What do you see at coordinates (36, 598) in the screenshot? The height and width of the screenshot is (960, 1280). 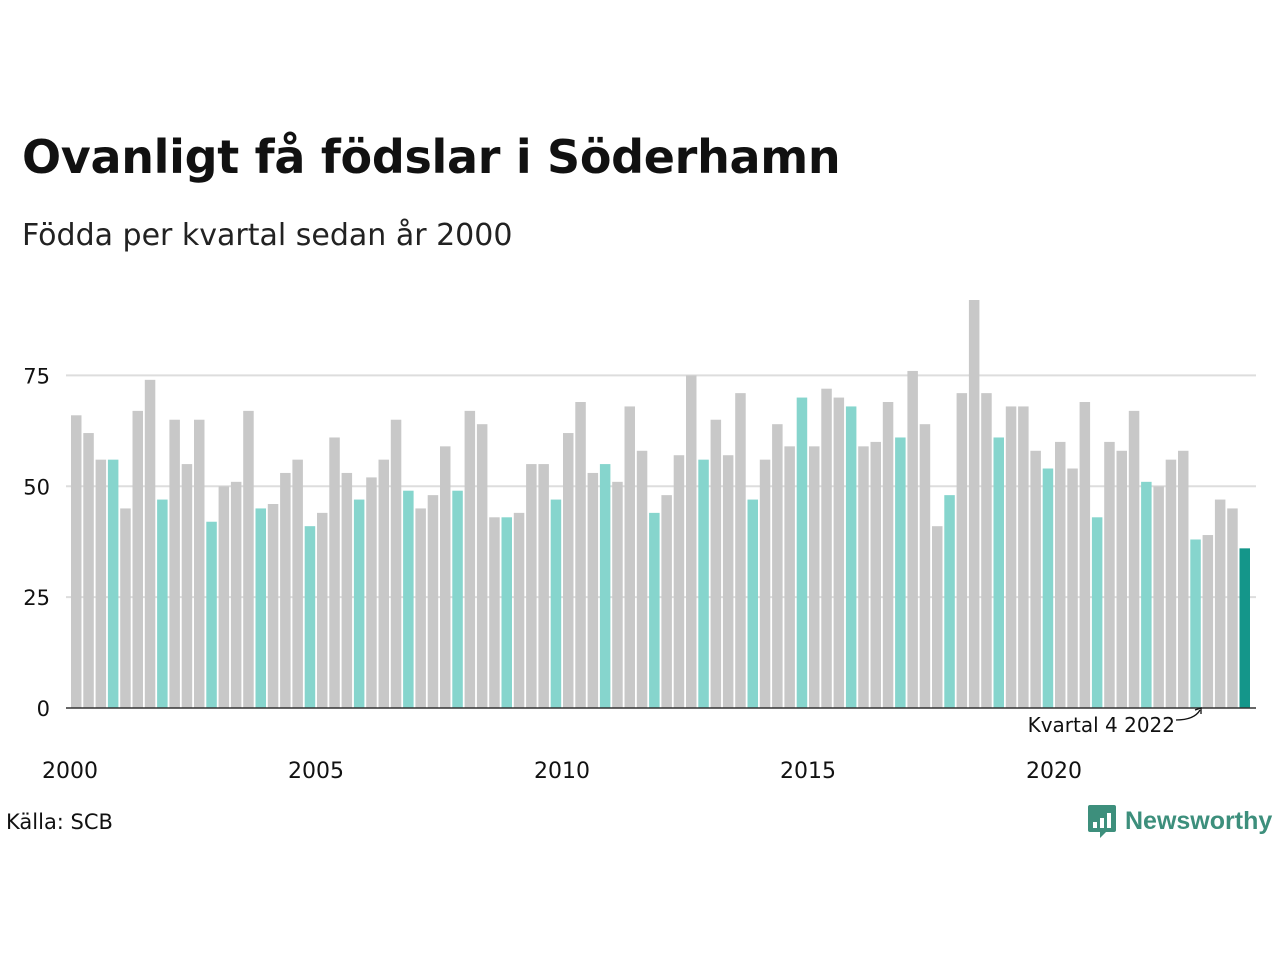 I see `y-tick-label: 25` at bounding box center [36, 598].